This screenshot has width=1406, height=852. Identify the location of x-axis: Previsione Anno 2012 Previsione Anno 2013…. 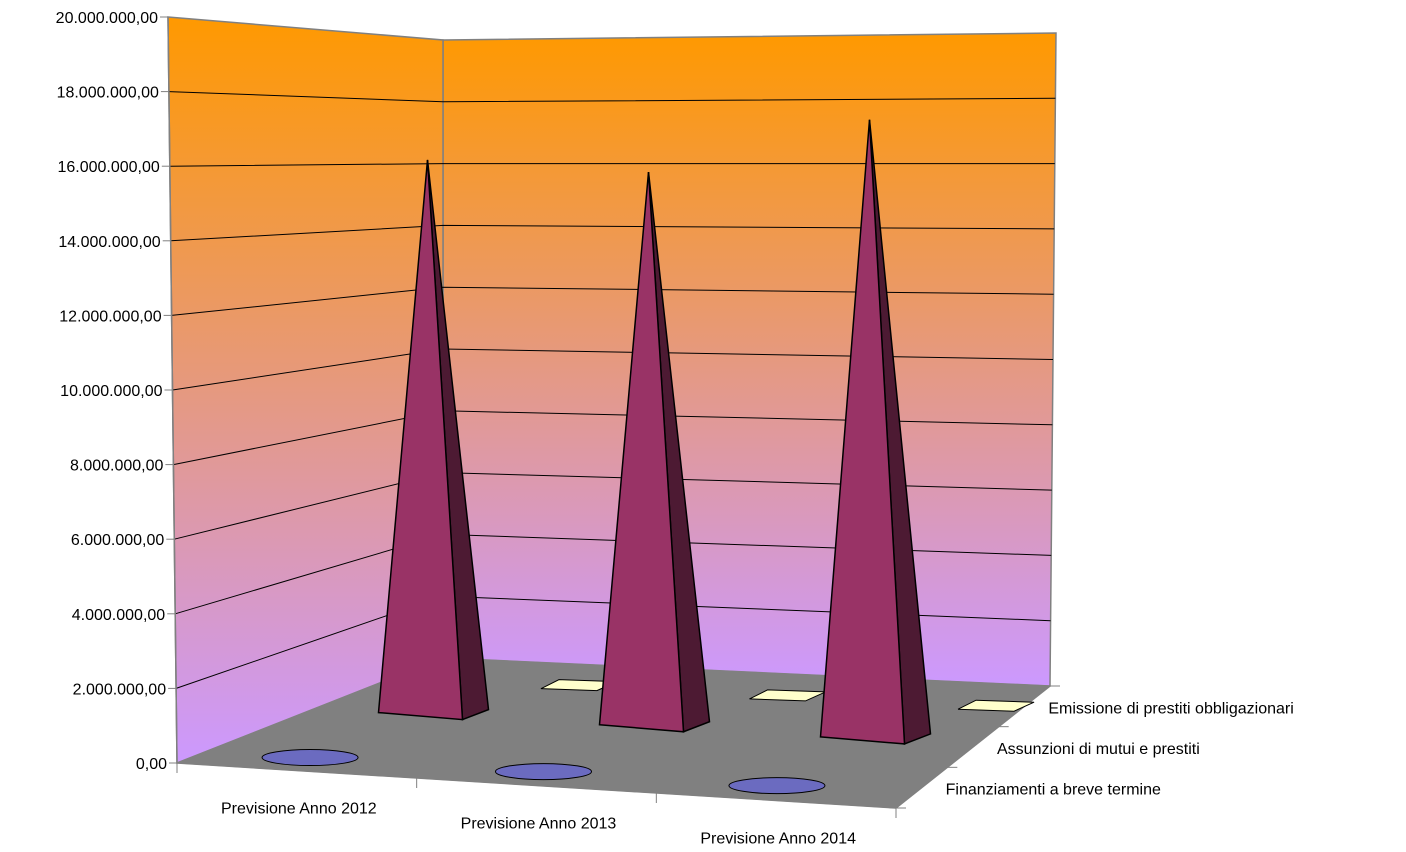
(536, 805).